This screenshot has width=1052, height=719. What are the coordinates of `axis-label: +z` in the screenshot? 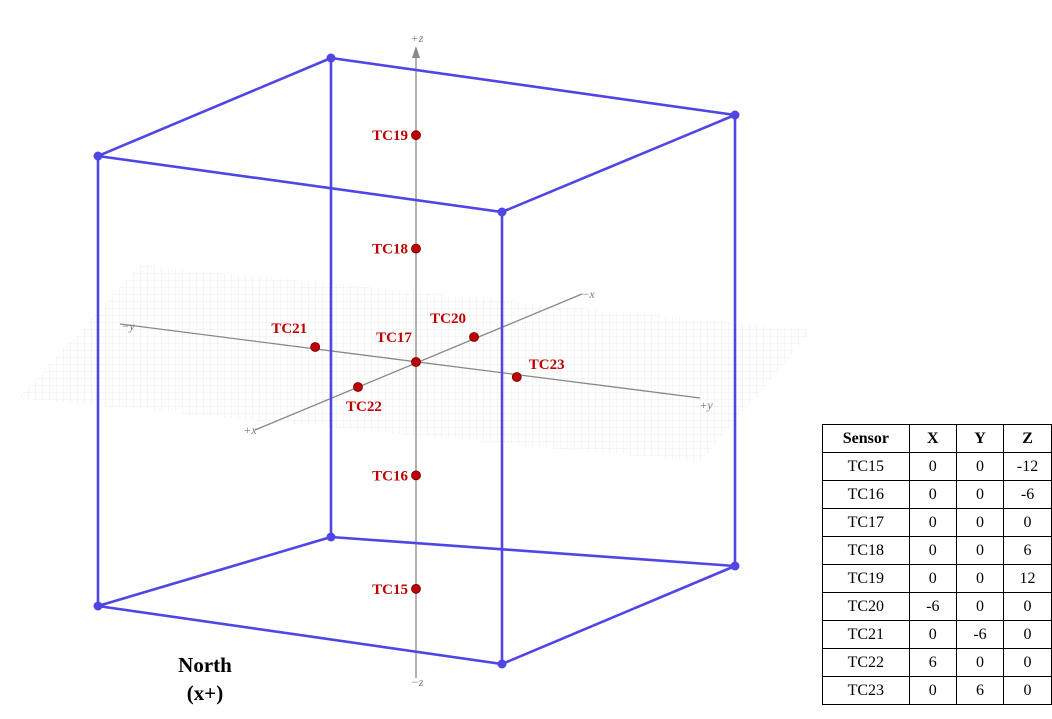 It's located at (417, 38).